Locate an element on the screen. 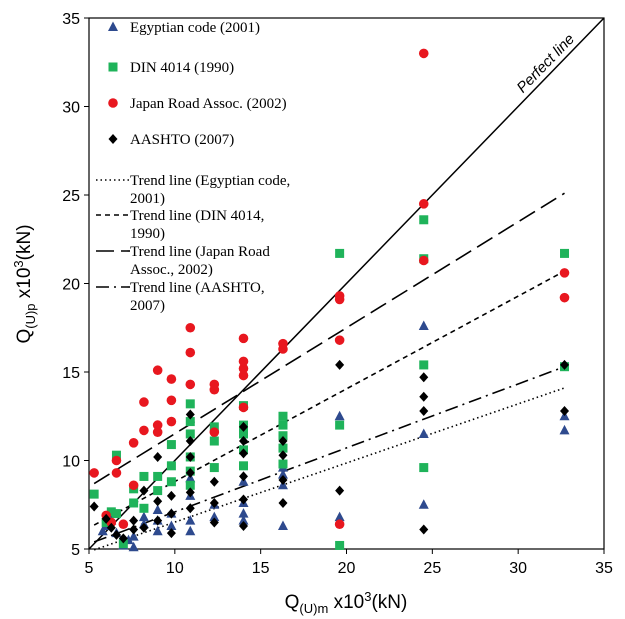 Image resolution: width=625 pixels, height=619 pixels. x-axis-label-mid: x10 is located at coordinates (346, 602).